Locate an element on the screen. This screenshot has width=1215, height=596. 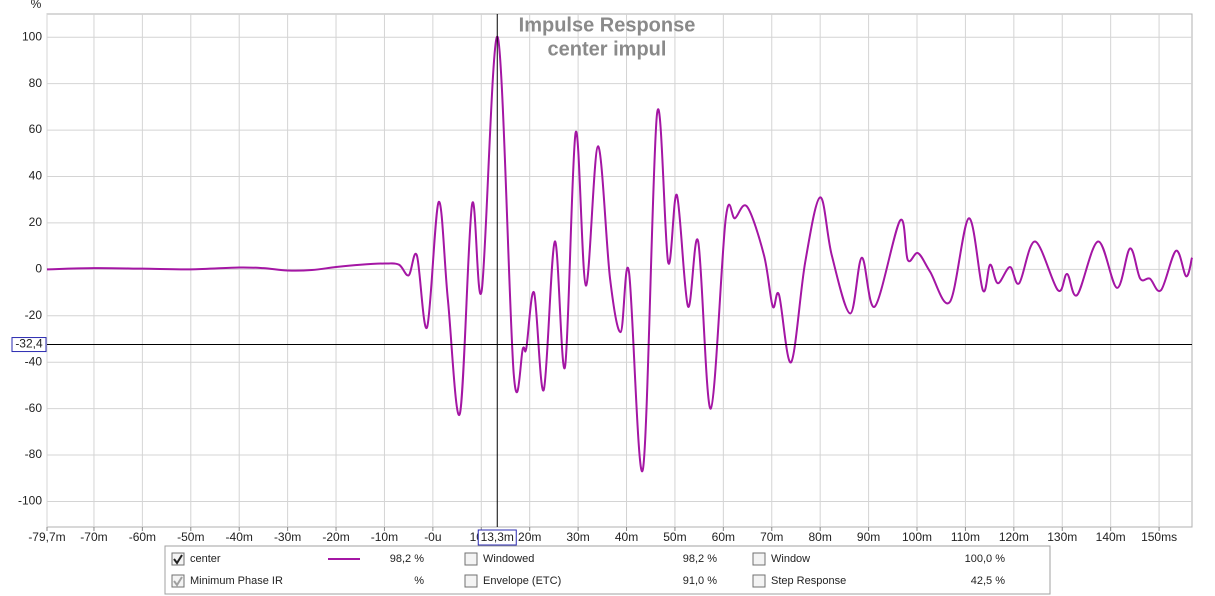
x-tick-label: -40m is located at coordinates (239, 537).